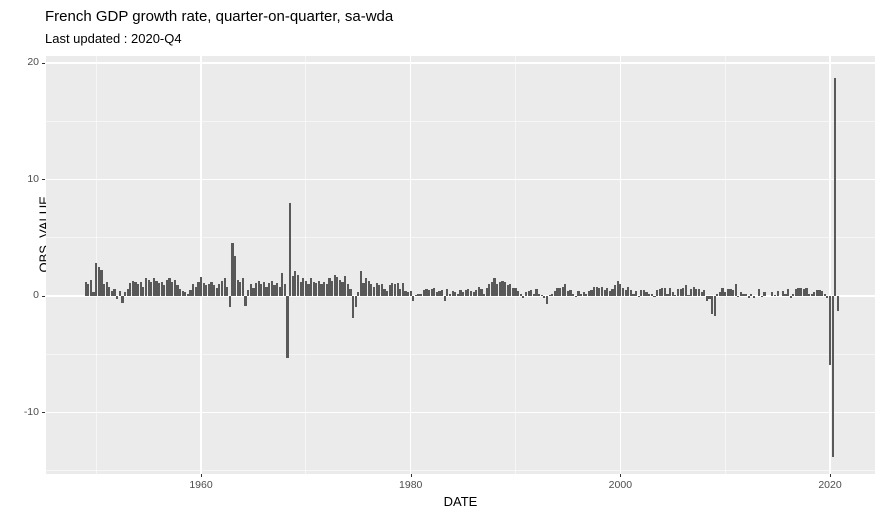 Image resolution: width=881 pixels, height=520 pixels. Describe the element at coordinates (460, 412) in the screenshot. I see `gridline-major-horizontal` at that location.